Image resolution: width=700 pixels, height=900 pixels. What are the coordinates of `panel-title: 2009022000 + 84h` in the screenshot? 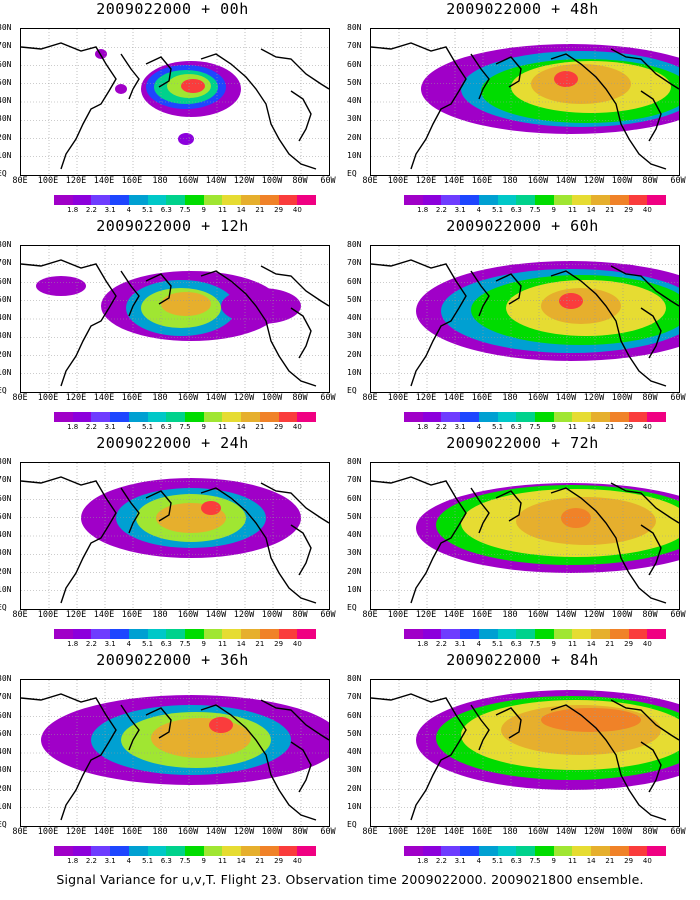 It's located at (522, 660).